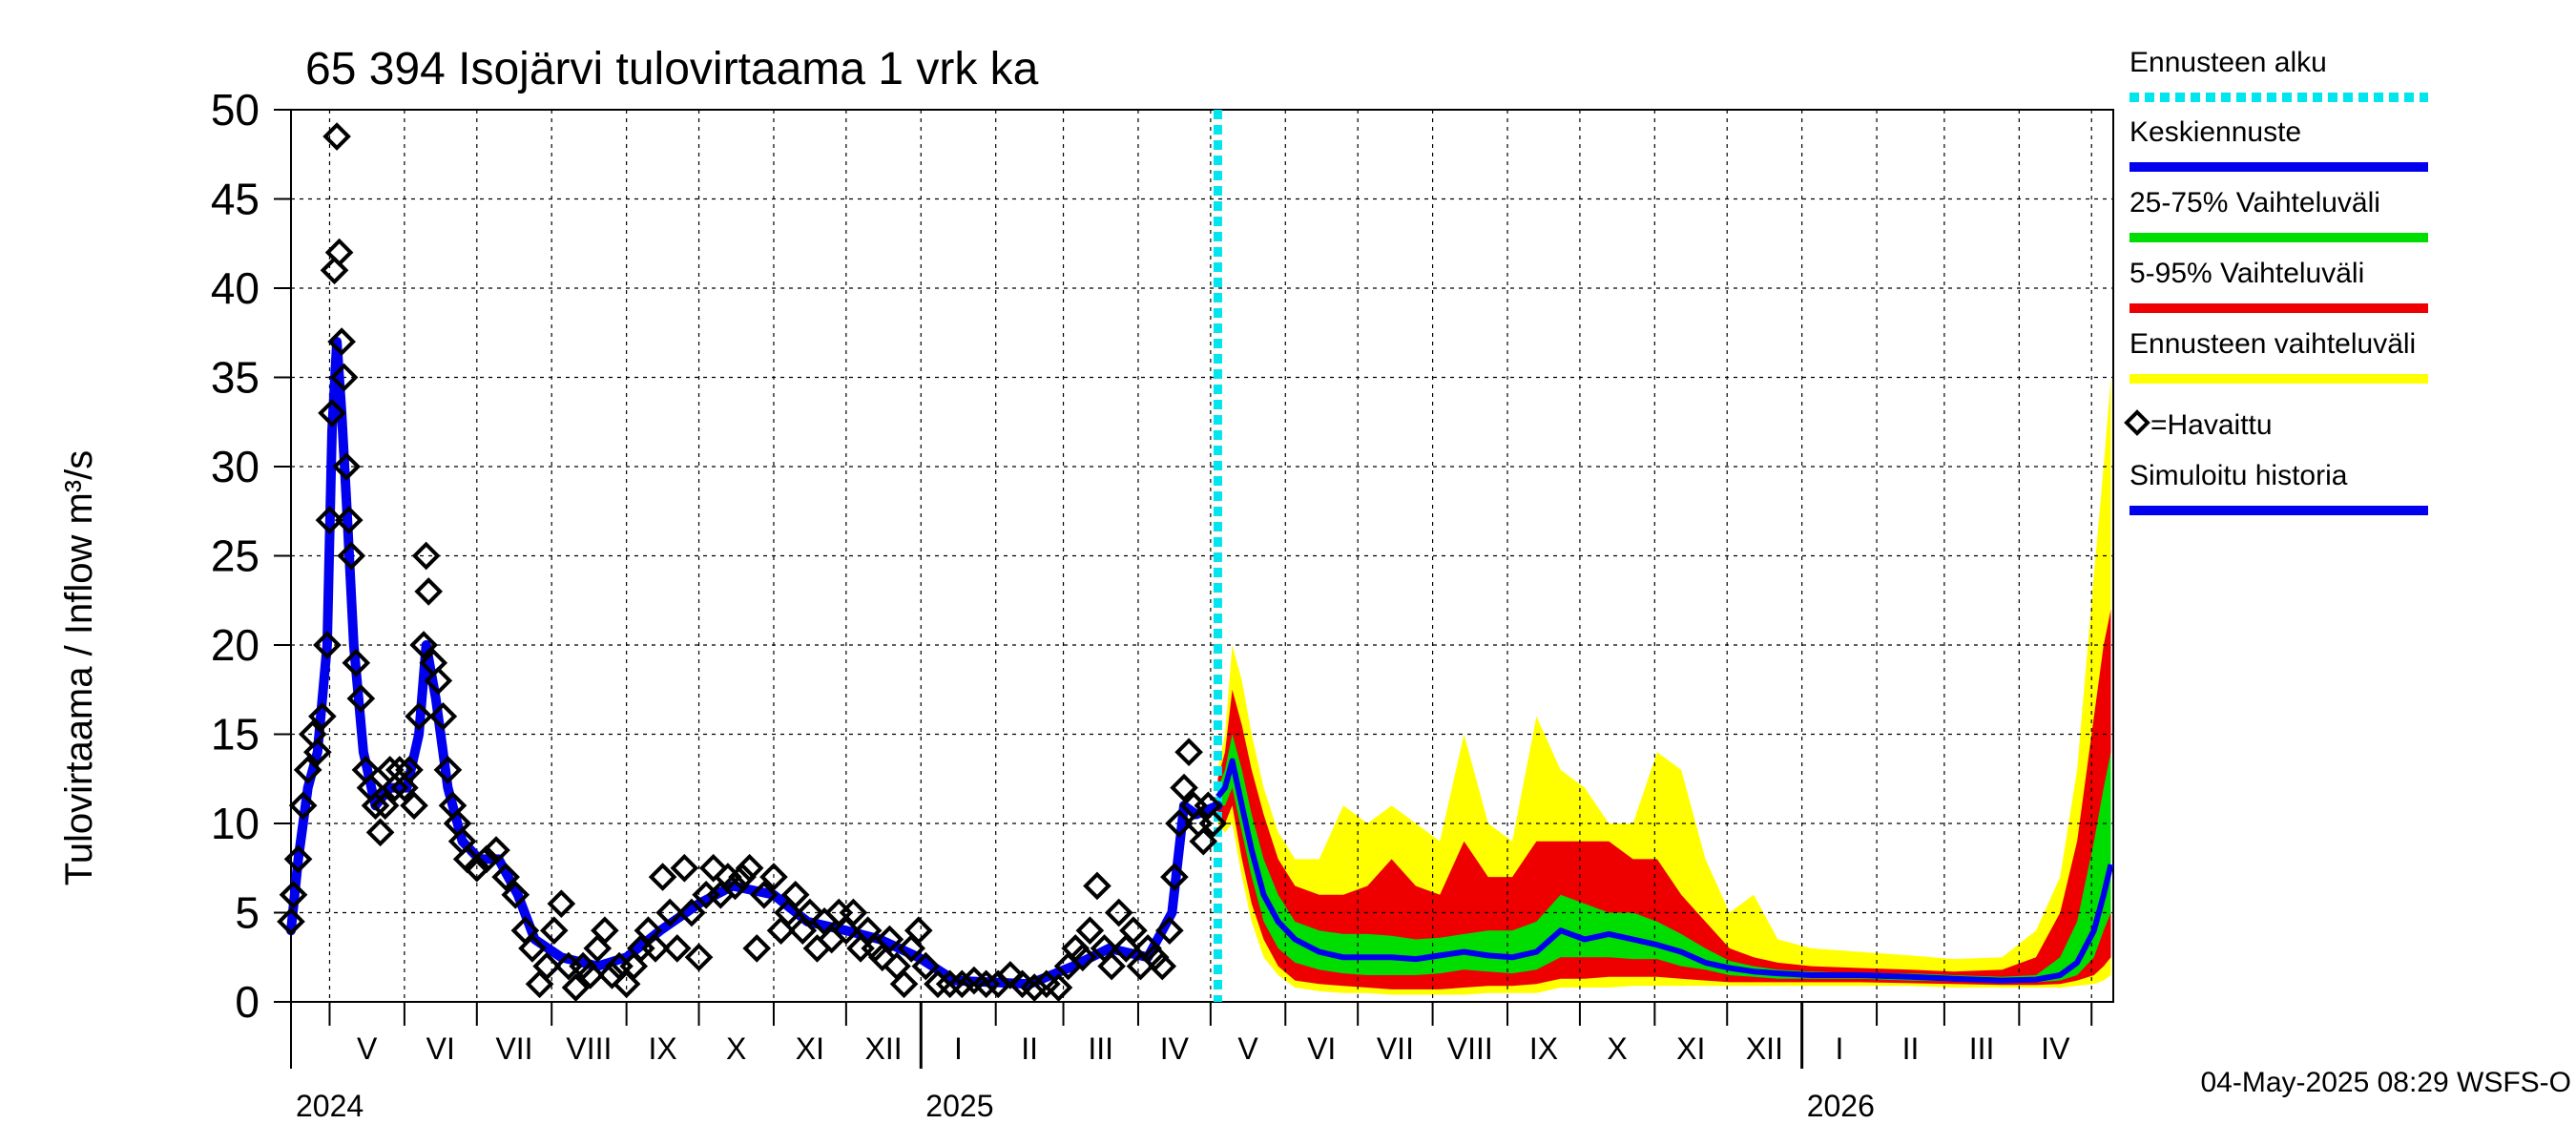 The height and width of the screenshot is (1145, 2576). Describe the element at coordinates (884, 1048) in the screenshot. I see `x-month-label: XII` at that location.